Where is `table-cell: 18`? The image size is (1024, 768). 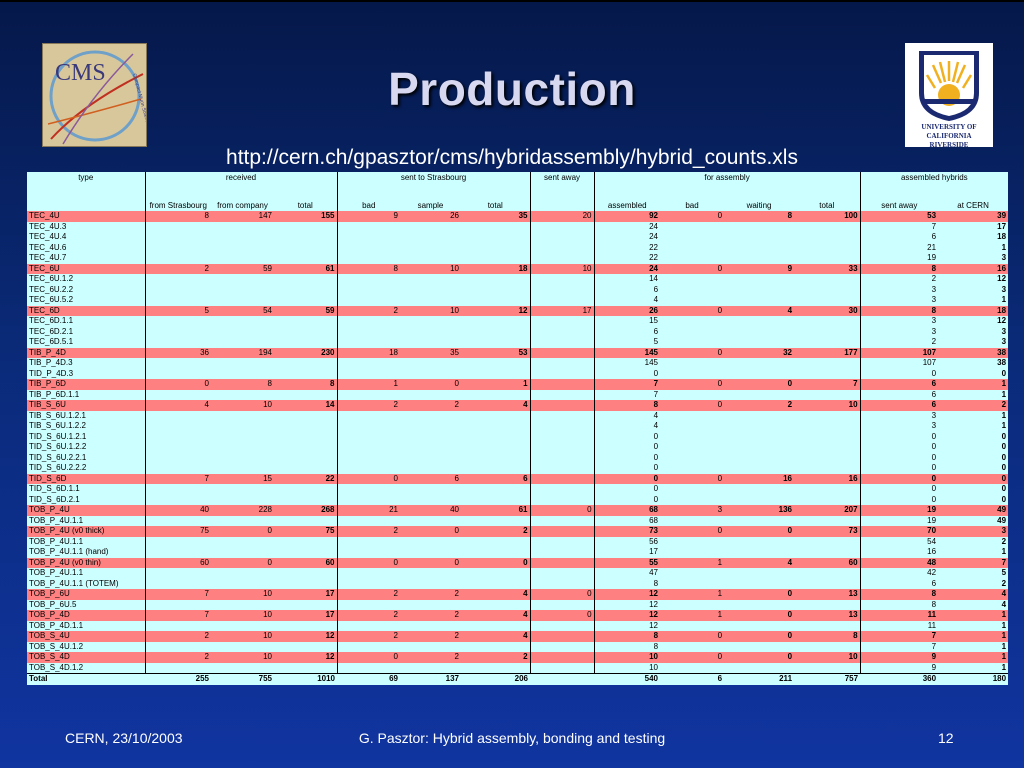 table-cell: 18 is located at coordinates (368, 352).